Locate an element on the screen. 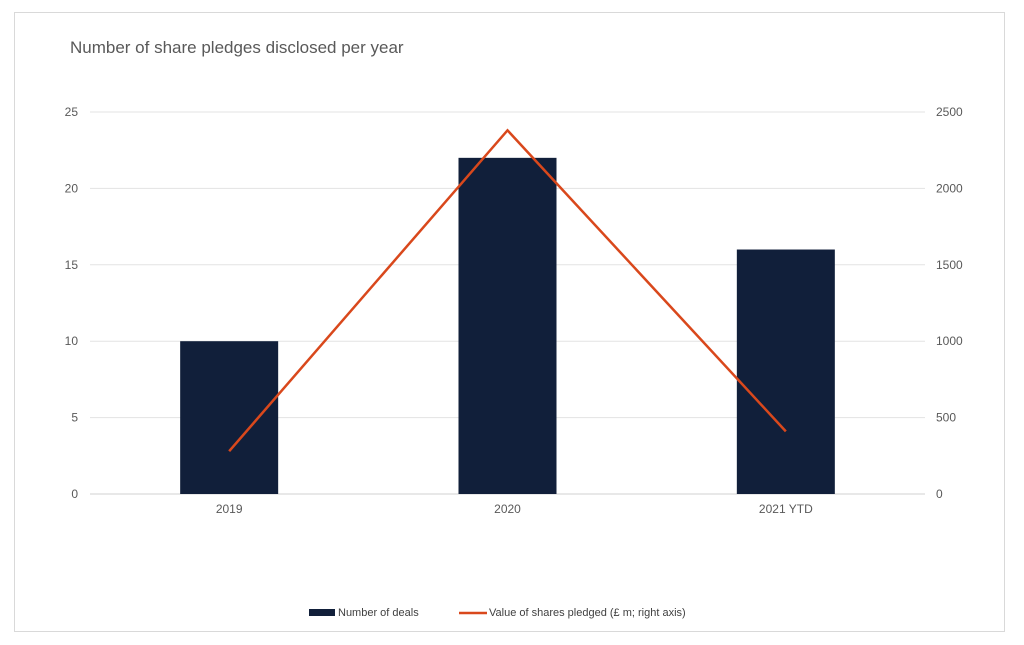  x-axis-tick-label: 2021 YTD is located at coordinates (786, 509).